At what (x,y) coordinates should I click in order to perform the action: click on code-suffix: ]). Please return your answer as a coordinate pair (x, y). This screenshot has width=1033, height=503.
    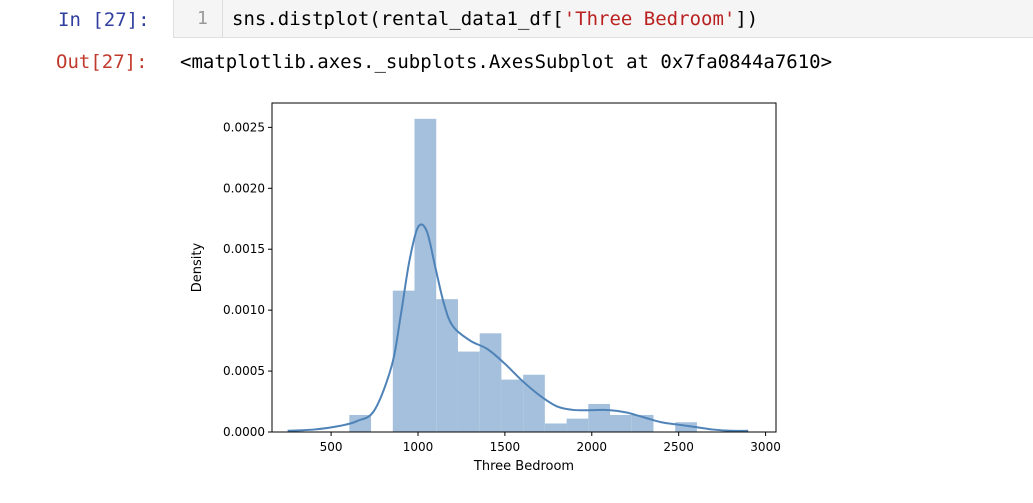
    Looking at the image, I should click on (747, 19).